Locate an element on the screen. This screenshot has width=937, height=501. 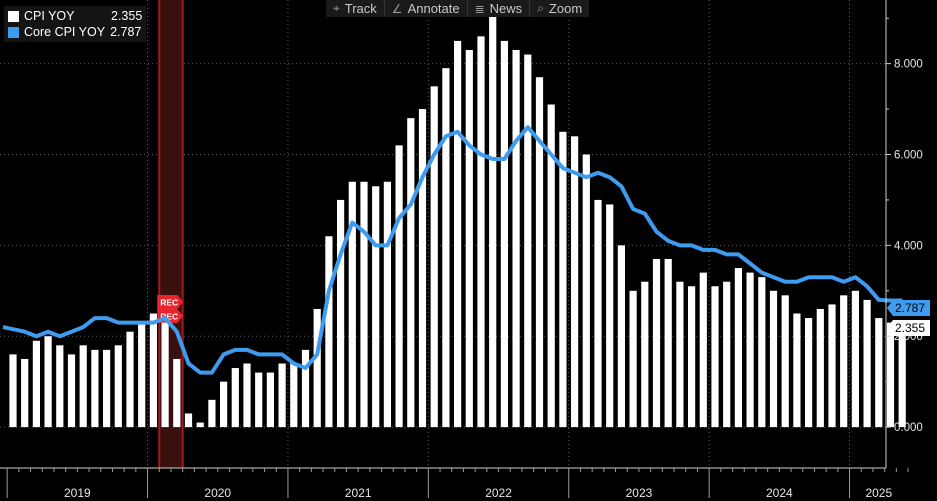
track-button: ⌖ Track is located at coordinates (355, 8).